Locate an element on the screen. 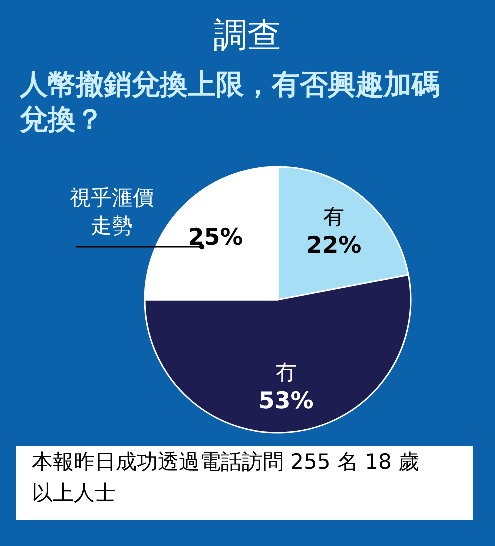 This screenshot has height=546, width=495. data-label: 53% is located at coordinates (286, 401).